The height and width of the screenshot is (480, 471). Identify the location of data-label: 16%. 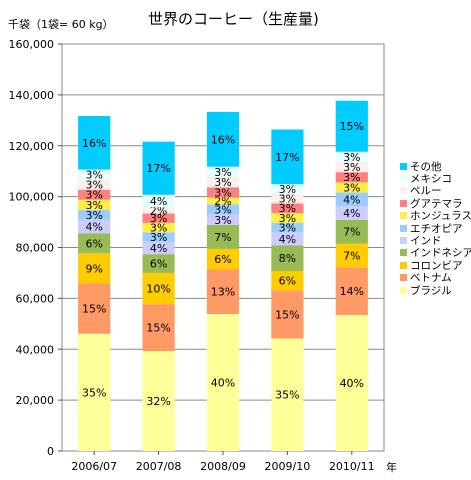
(223, 139).